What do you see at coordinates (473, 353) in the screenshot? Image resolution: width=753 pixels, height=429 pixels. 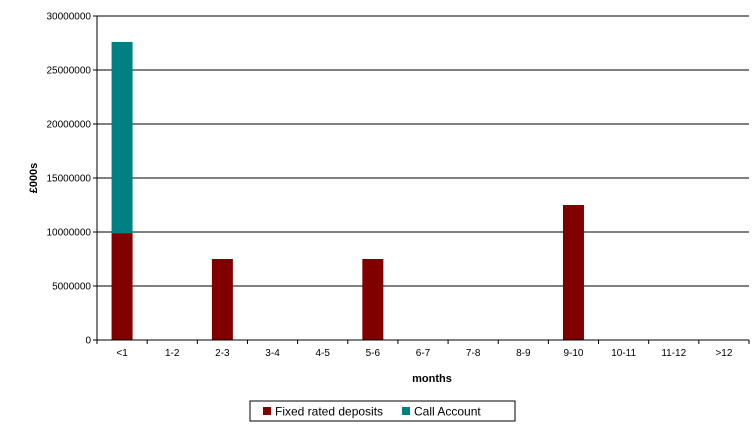 I see `x-tick-label: 7-8` at bounding box center [473, 353].